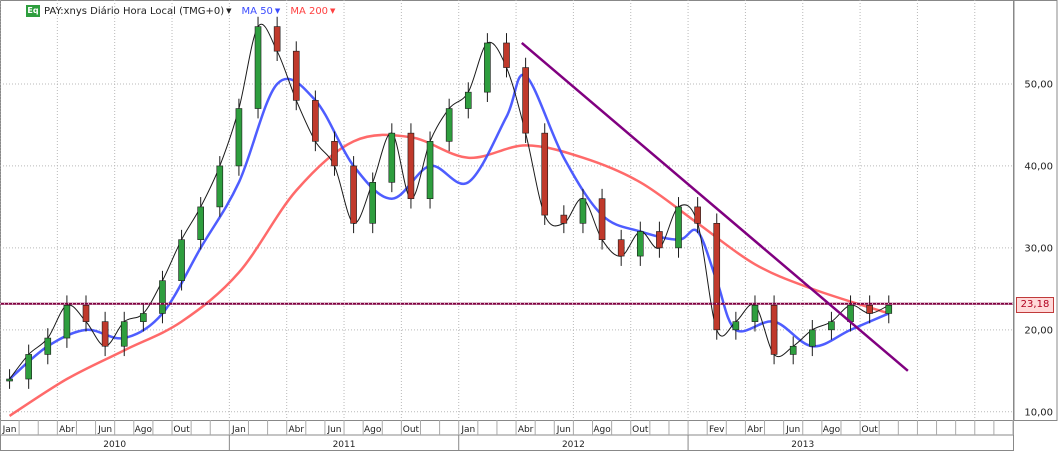  I want to click on ma200-toggle: MA 200 ▼, so click(312, 11).